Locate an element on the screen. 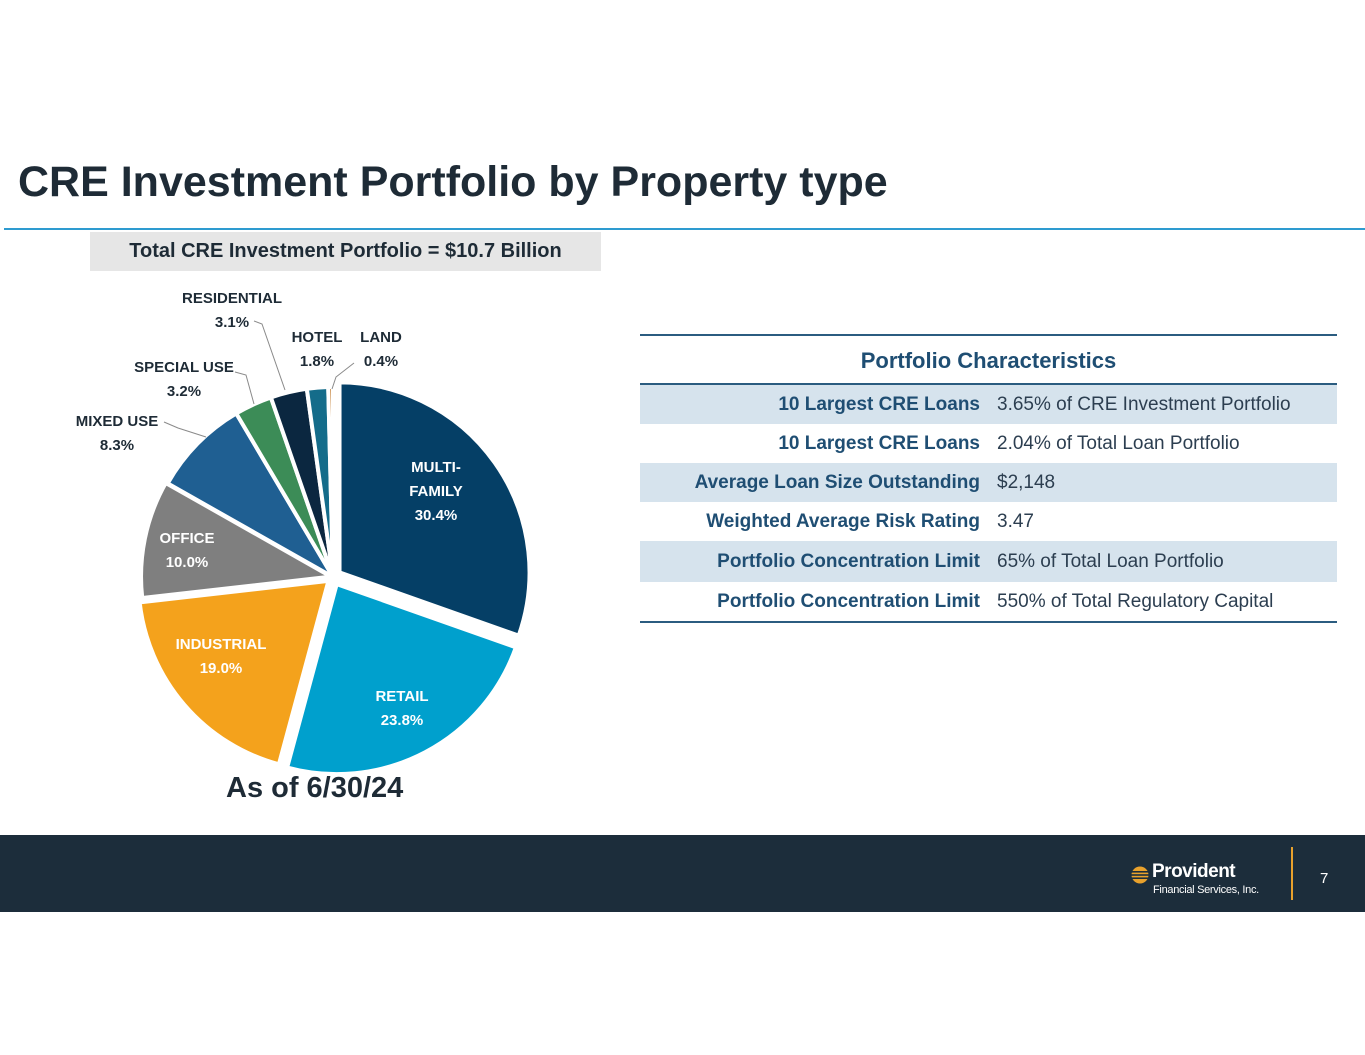 The width and height of the screenshot is (1365, 1055). provident-logo: Provident Financial Services, Inc. is located at coordinates (1211, 880).